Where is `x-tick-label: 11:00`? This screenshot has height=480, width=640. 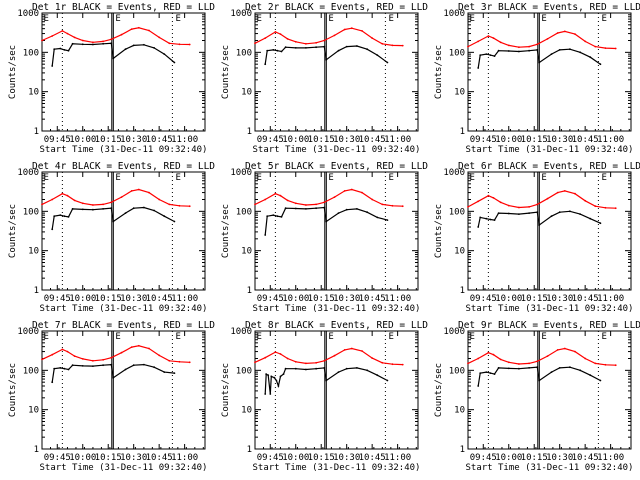
x-tick-label: 11:00 is located at coordinates (397, 299).